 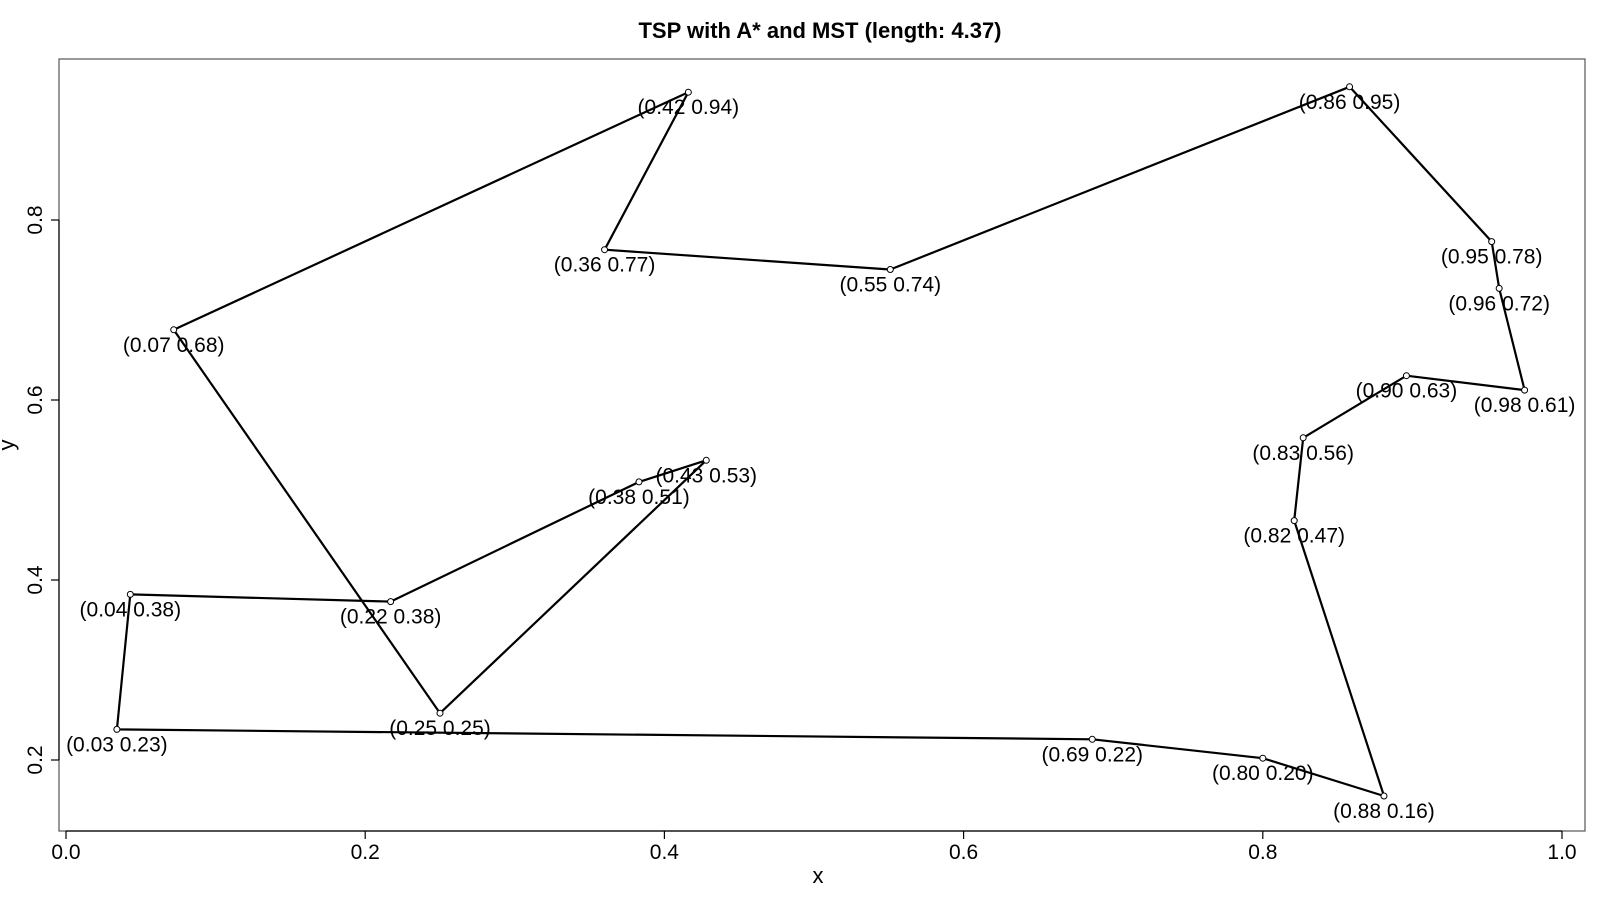 I want to click on x-tick-label: 0.8, so click(x=1262, y=852).